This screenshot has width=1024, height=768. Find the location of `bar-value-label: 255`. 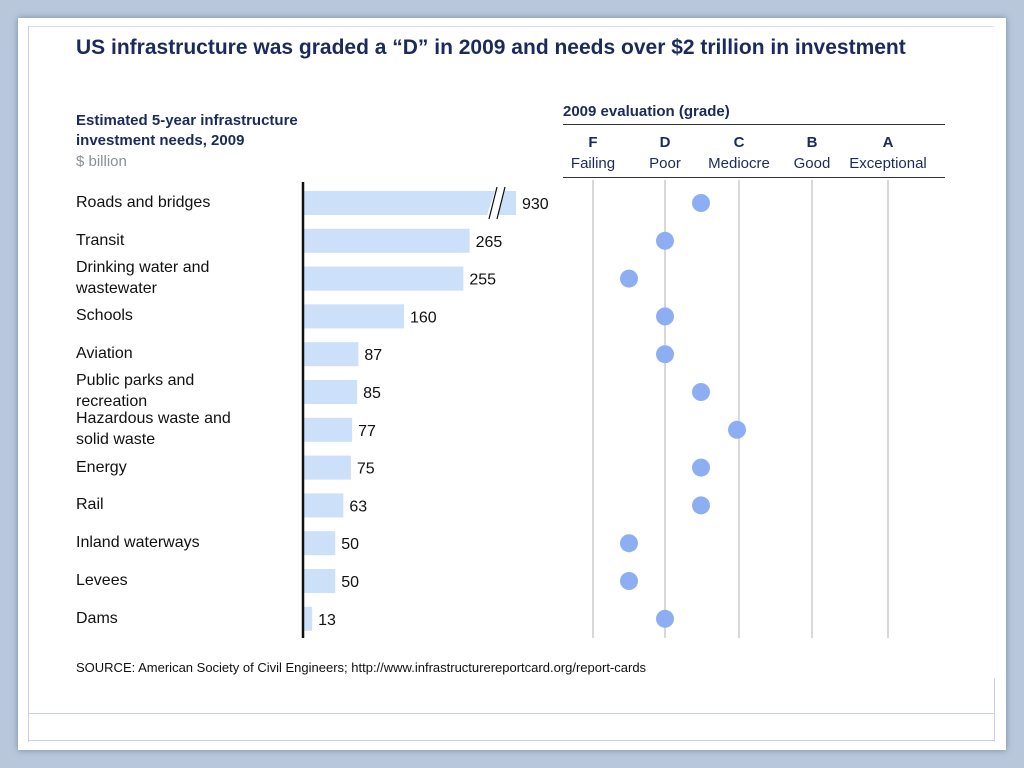

bar-value-label: 255 is located at coordinates (482, 280).